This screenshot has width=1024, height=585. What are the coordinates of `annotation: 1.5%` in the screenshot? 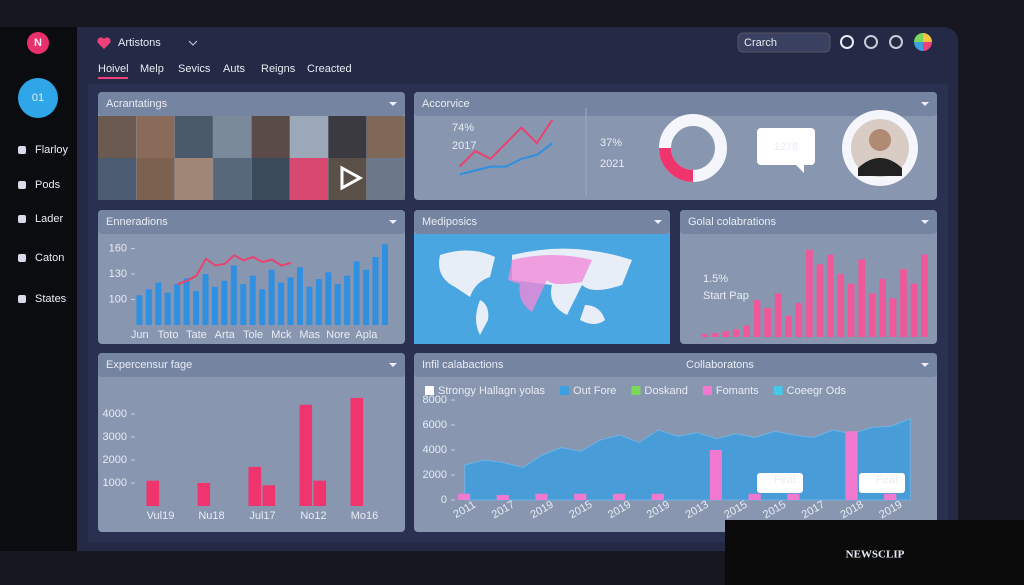 It's located at (715, 279).